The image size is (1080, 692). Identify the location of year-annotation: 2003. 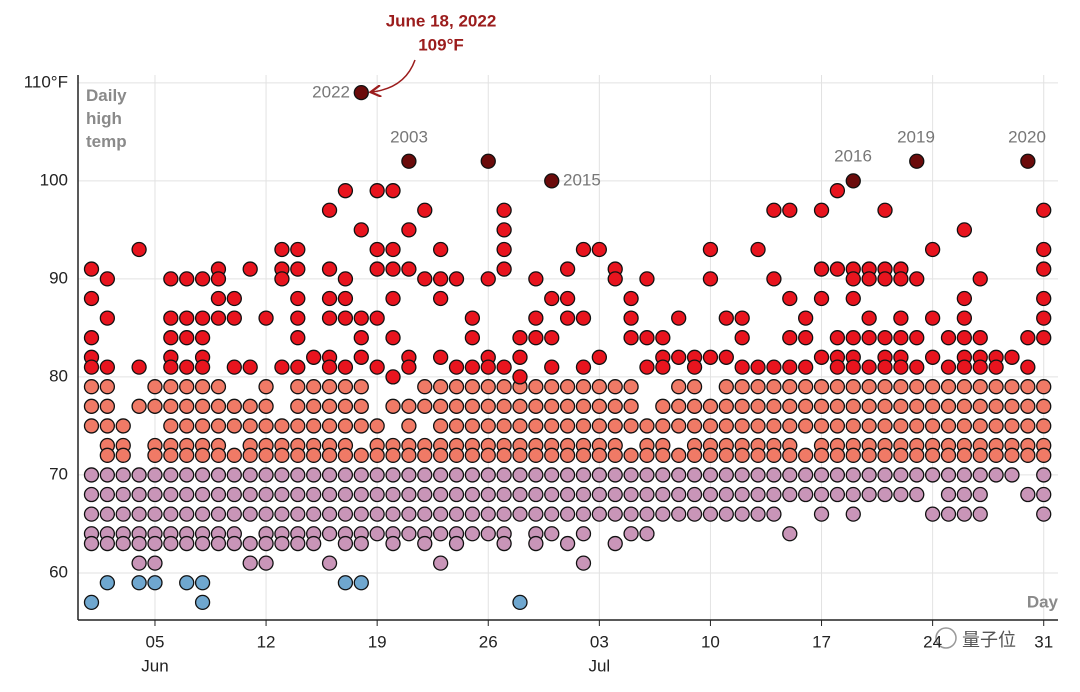
(409, 136).